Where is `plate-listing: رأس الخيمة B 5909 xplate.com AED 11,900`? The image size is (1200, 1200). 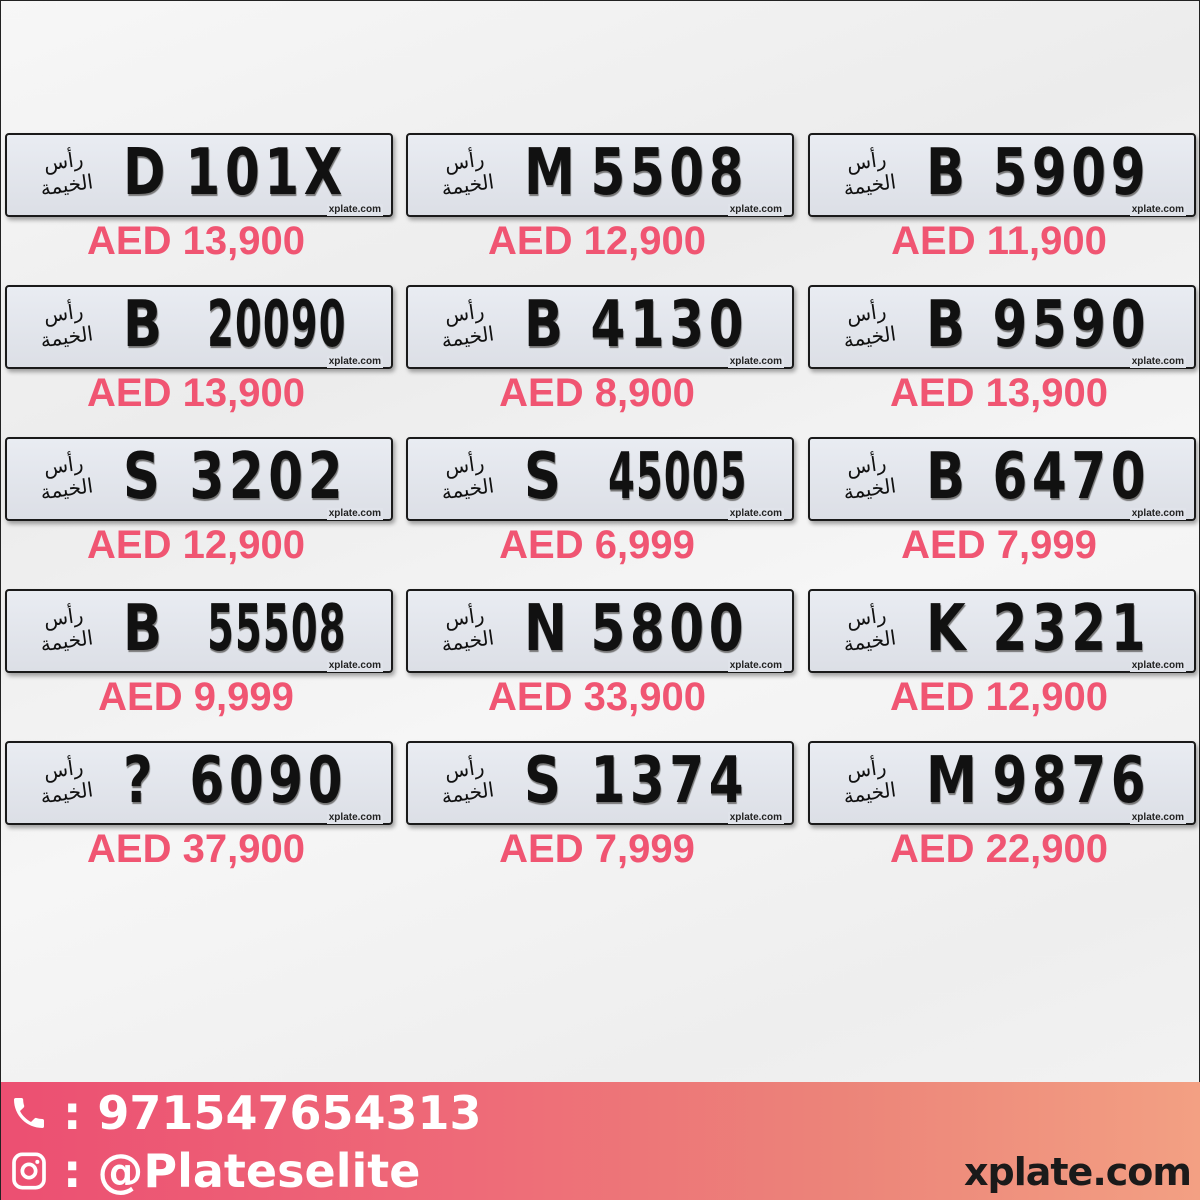 plate-listing: رأس الخيمة B 5909 xplate.com AED 11,900 is located at coordinates (1002, 200).